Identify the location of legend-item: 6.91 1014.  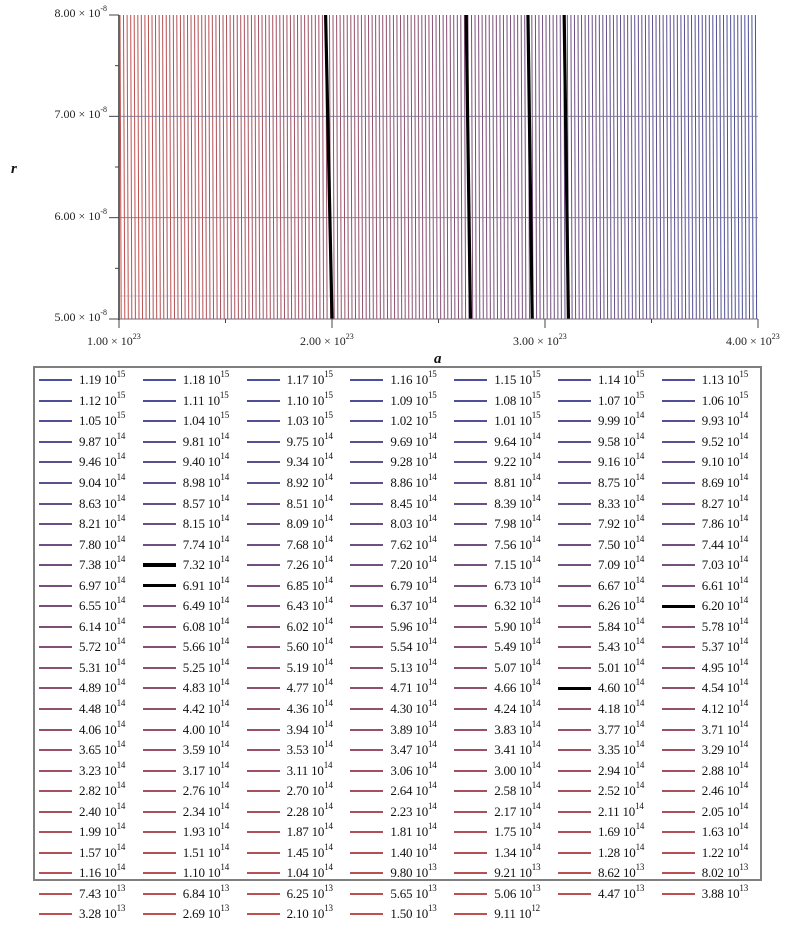
(193, 585).